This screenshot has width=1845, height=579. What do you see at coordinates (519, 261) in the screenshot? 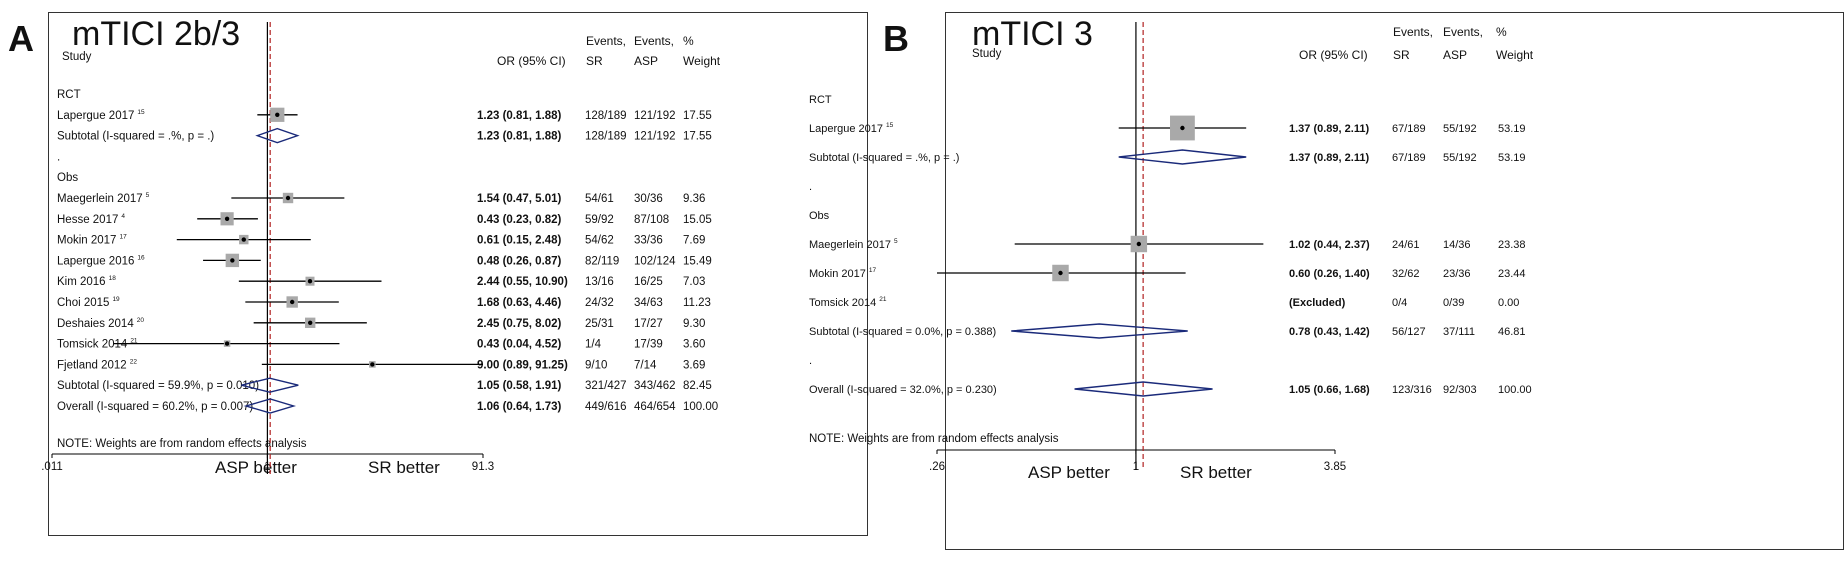
I see `ci-text: 0.48 (0.26, 0.87)` at bounding box center [519, 261].